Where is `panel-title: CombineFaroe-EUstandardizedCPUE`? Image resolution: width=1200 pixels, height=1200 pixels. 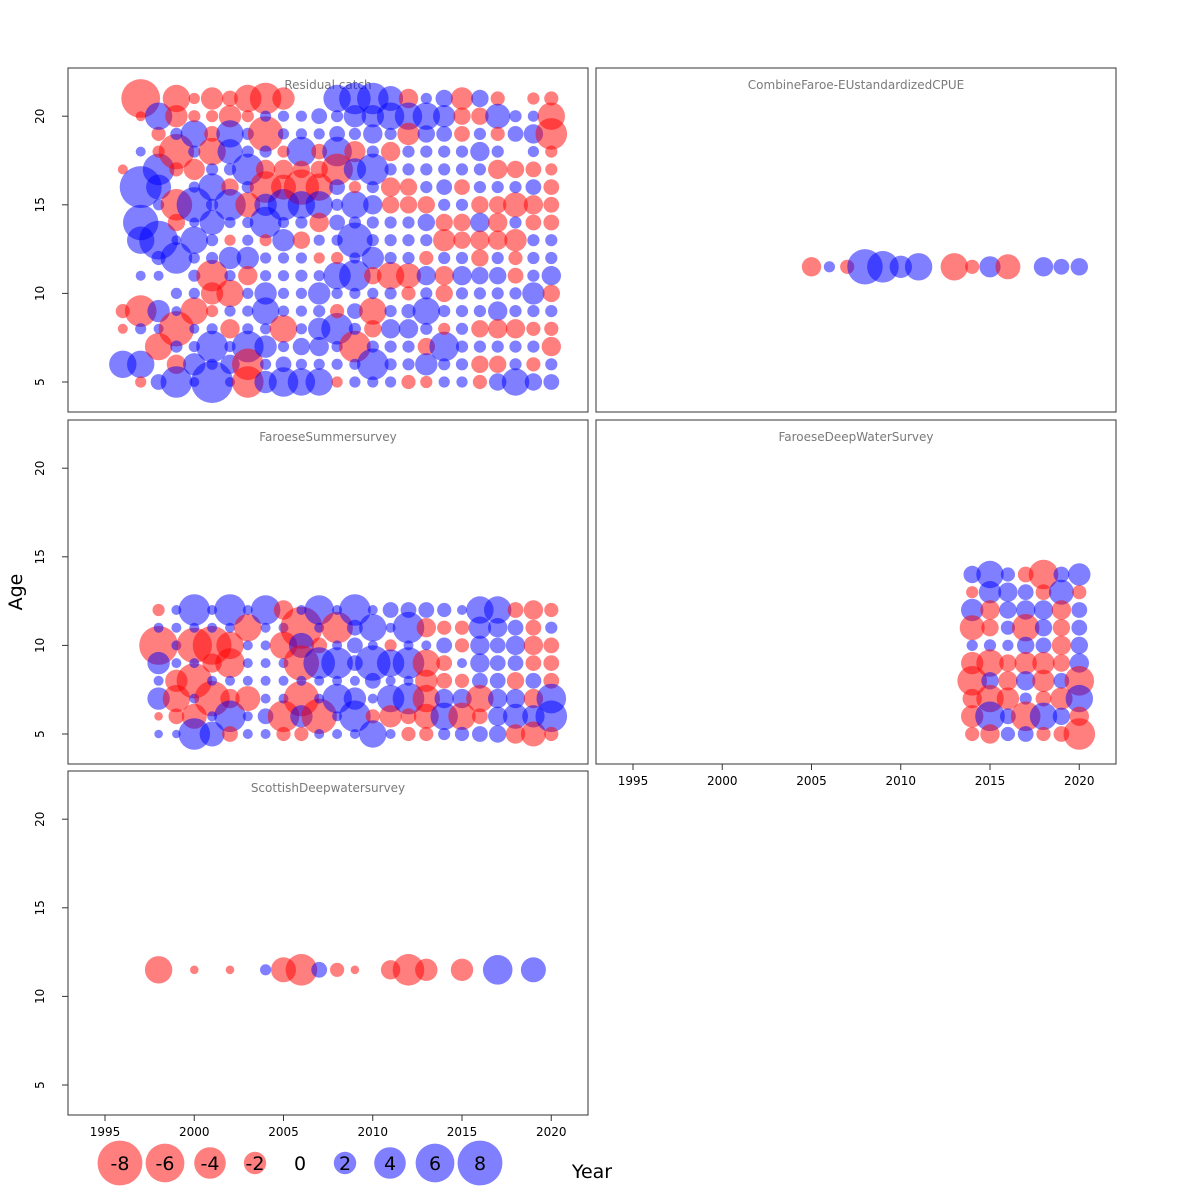 panel-title: CombineFaroe-EUstandardizedCPUE is located at coordinates (856, 85).